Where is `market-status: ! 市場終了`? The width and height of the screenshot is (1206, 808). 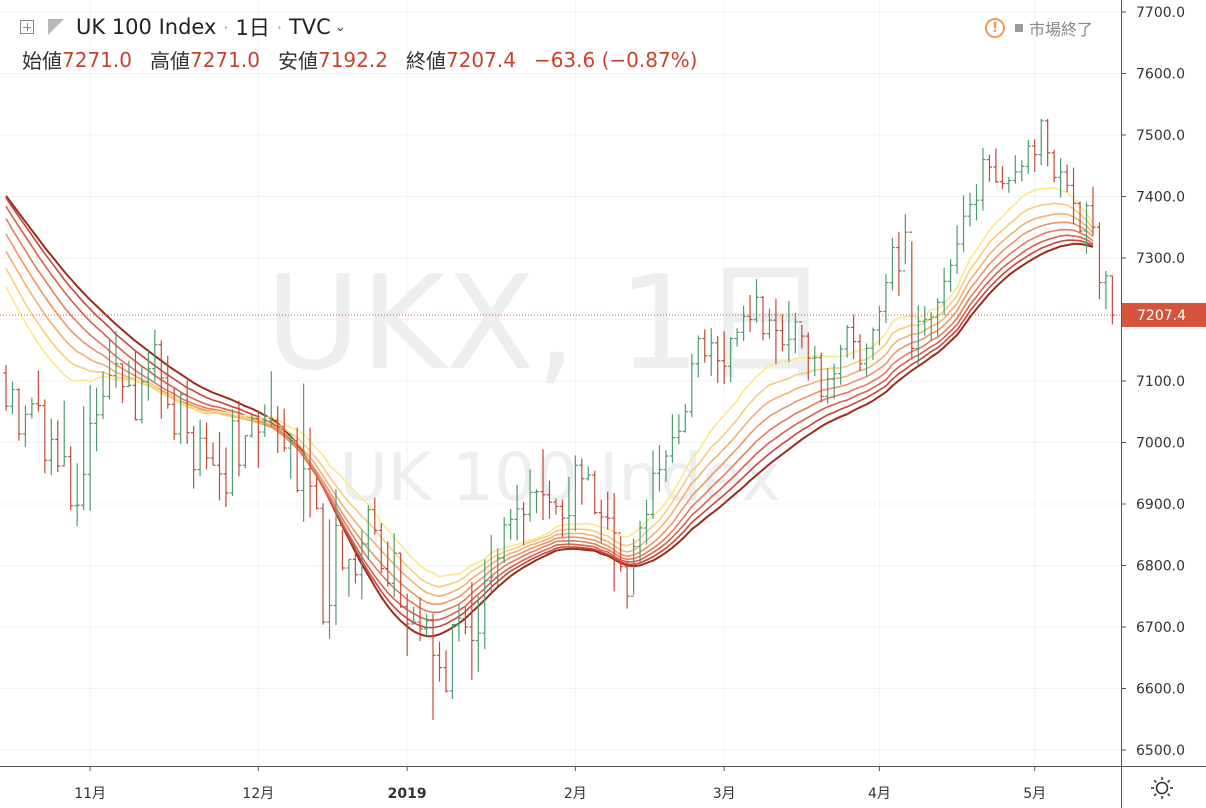 market-status: ! 市場終了 is located at coordinates (1039, 28).